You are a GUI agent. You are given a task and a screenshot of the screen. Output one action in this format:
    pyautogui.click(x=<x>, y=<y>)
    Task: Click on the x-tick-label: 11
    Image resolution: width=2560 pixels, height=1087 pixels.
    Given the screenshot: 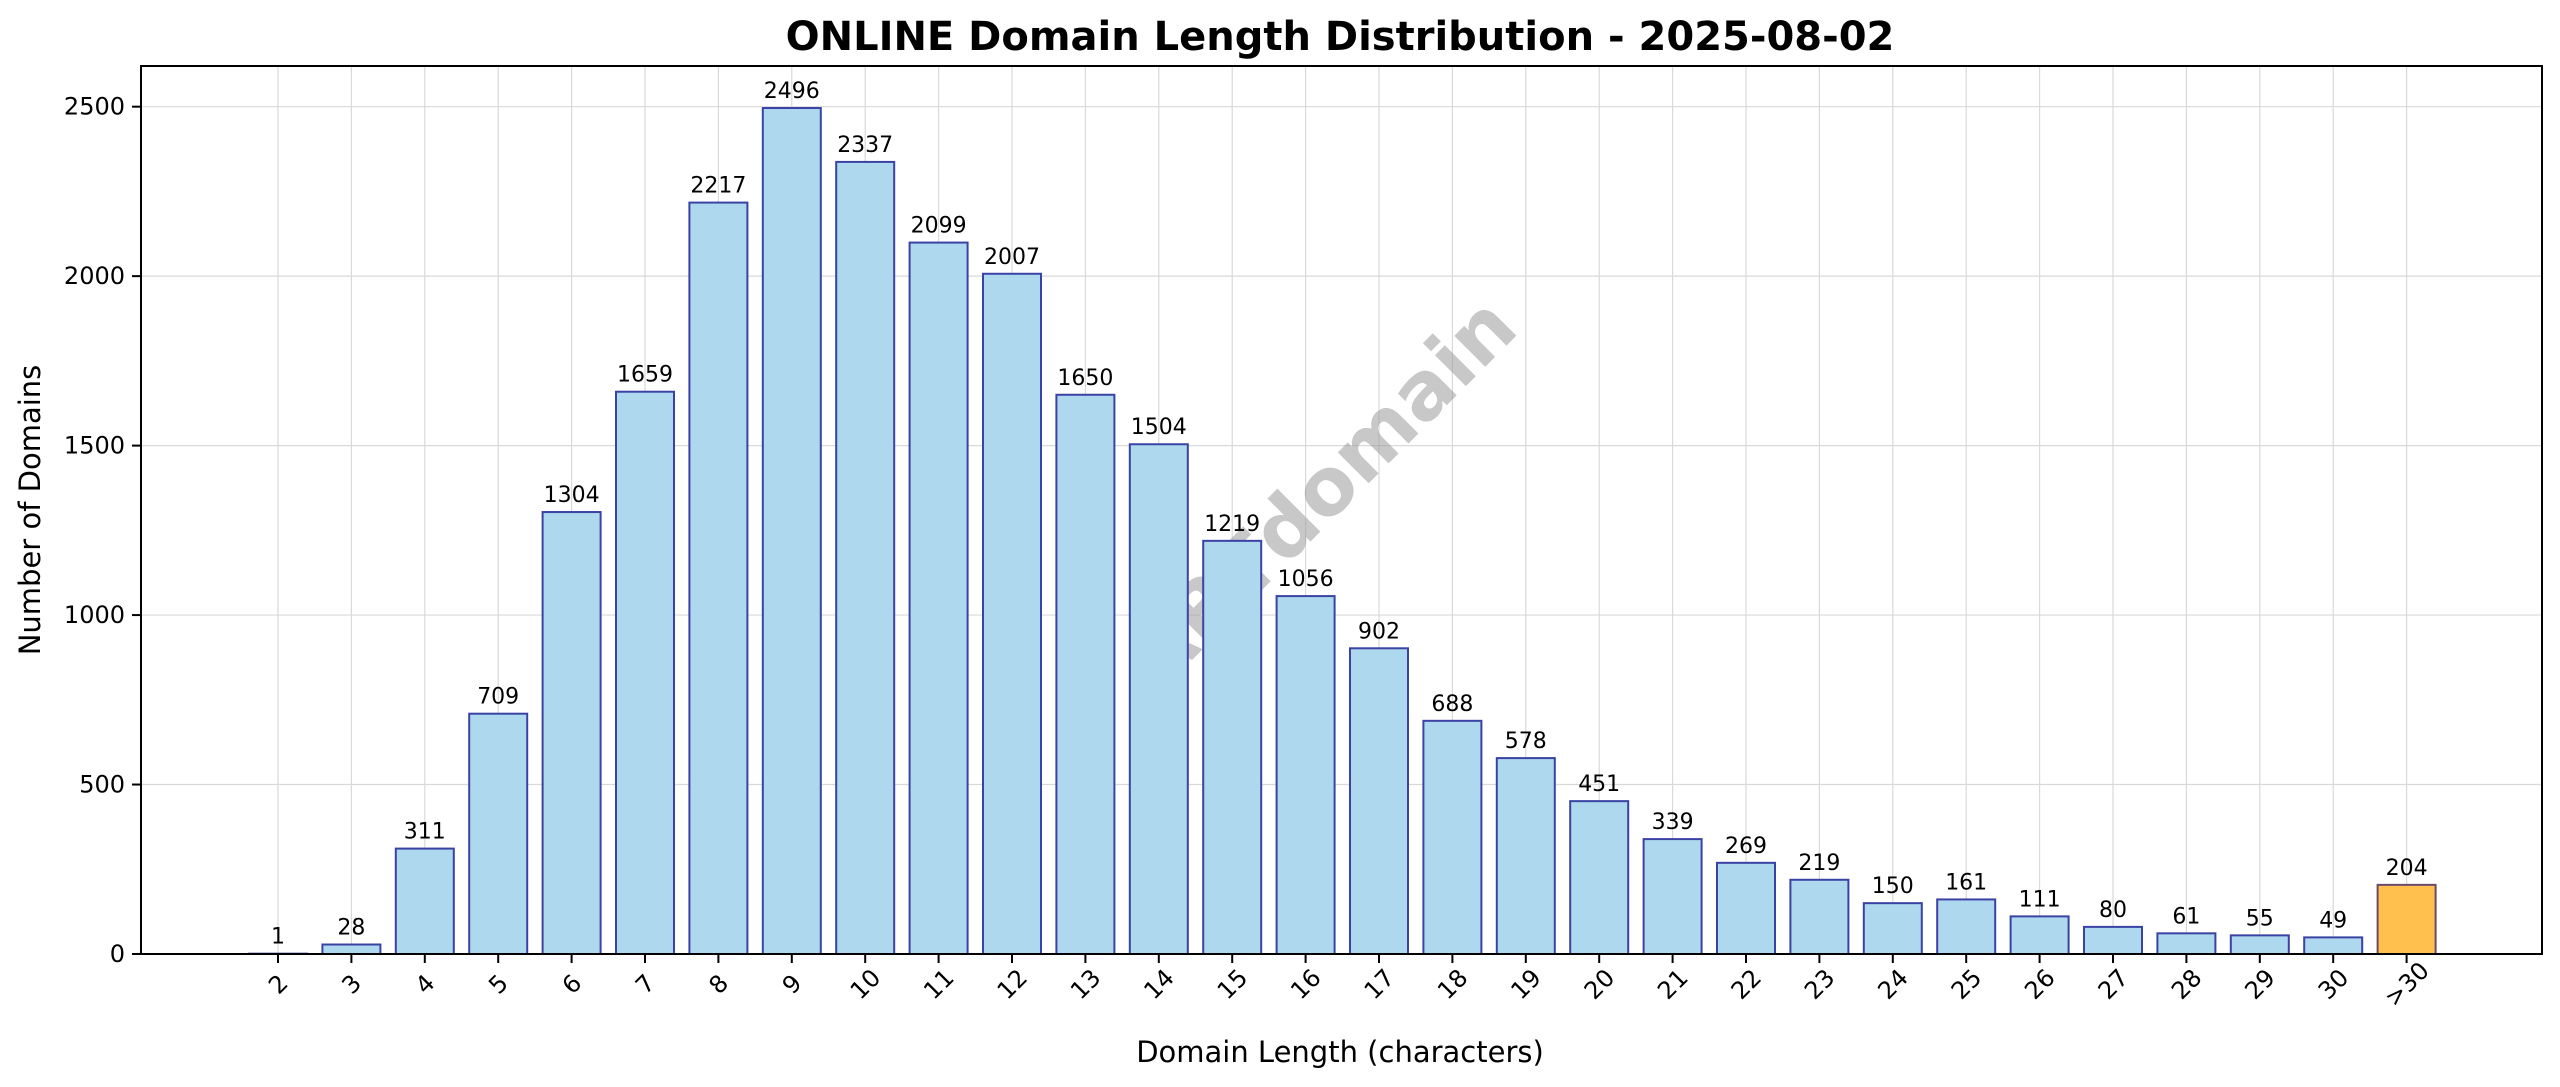 What is the action you would take?
    pyautogui.click(x=938, y=984)
    